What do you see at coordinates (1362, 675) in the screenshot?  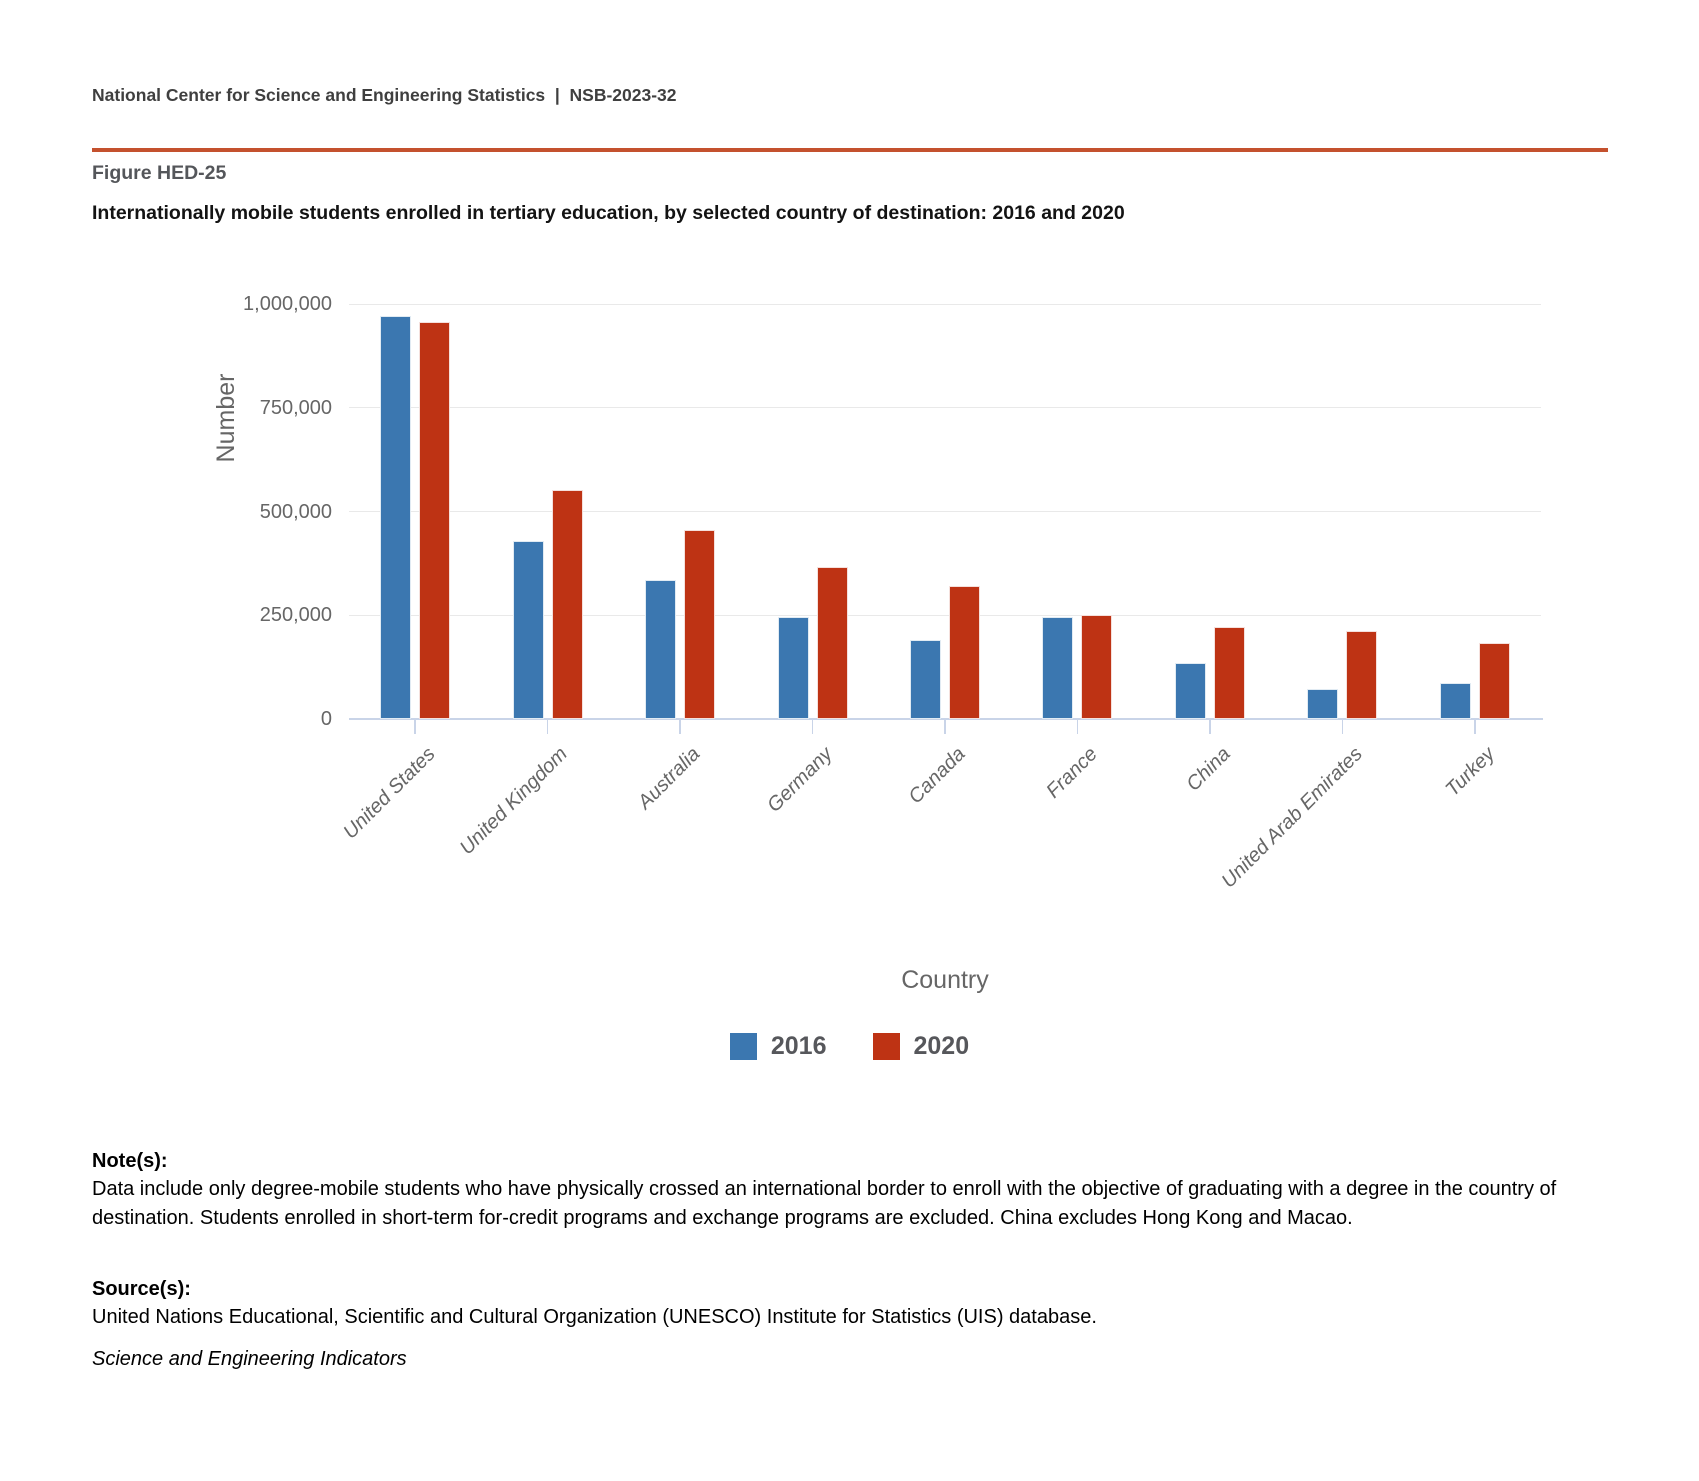 I see `bar-2020-united-arab-emirates` at bounding box center [1362, 675].